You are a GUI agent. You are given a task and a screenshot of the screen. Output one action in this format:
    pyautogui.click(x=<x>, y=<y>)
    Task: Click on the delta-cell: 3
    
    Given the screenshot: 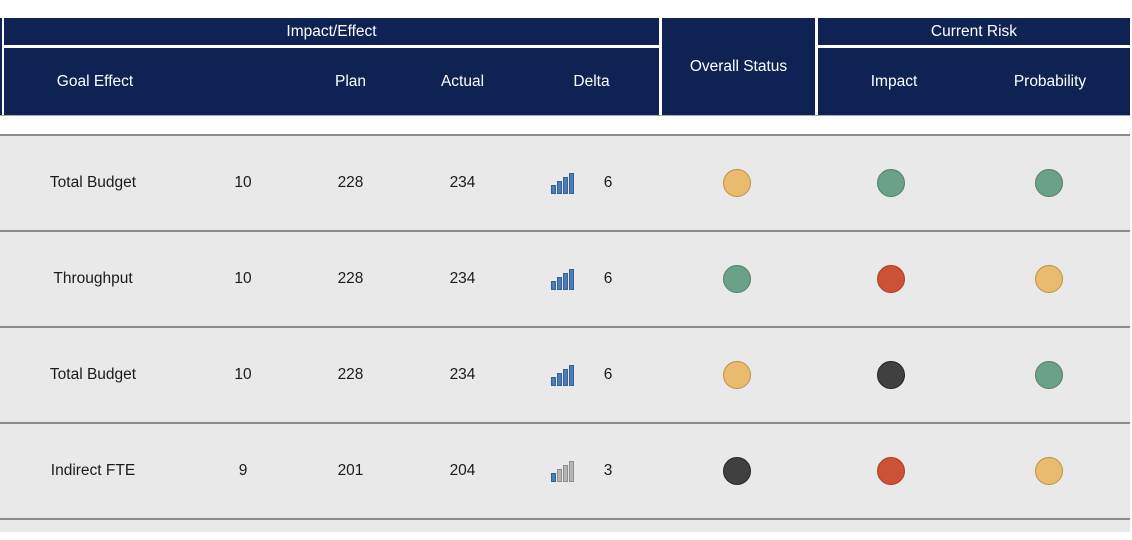 What is the action you would take?
    pyautogui.click(x=591, y=471)
    